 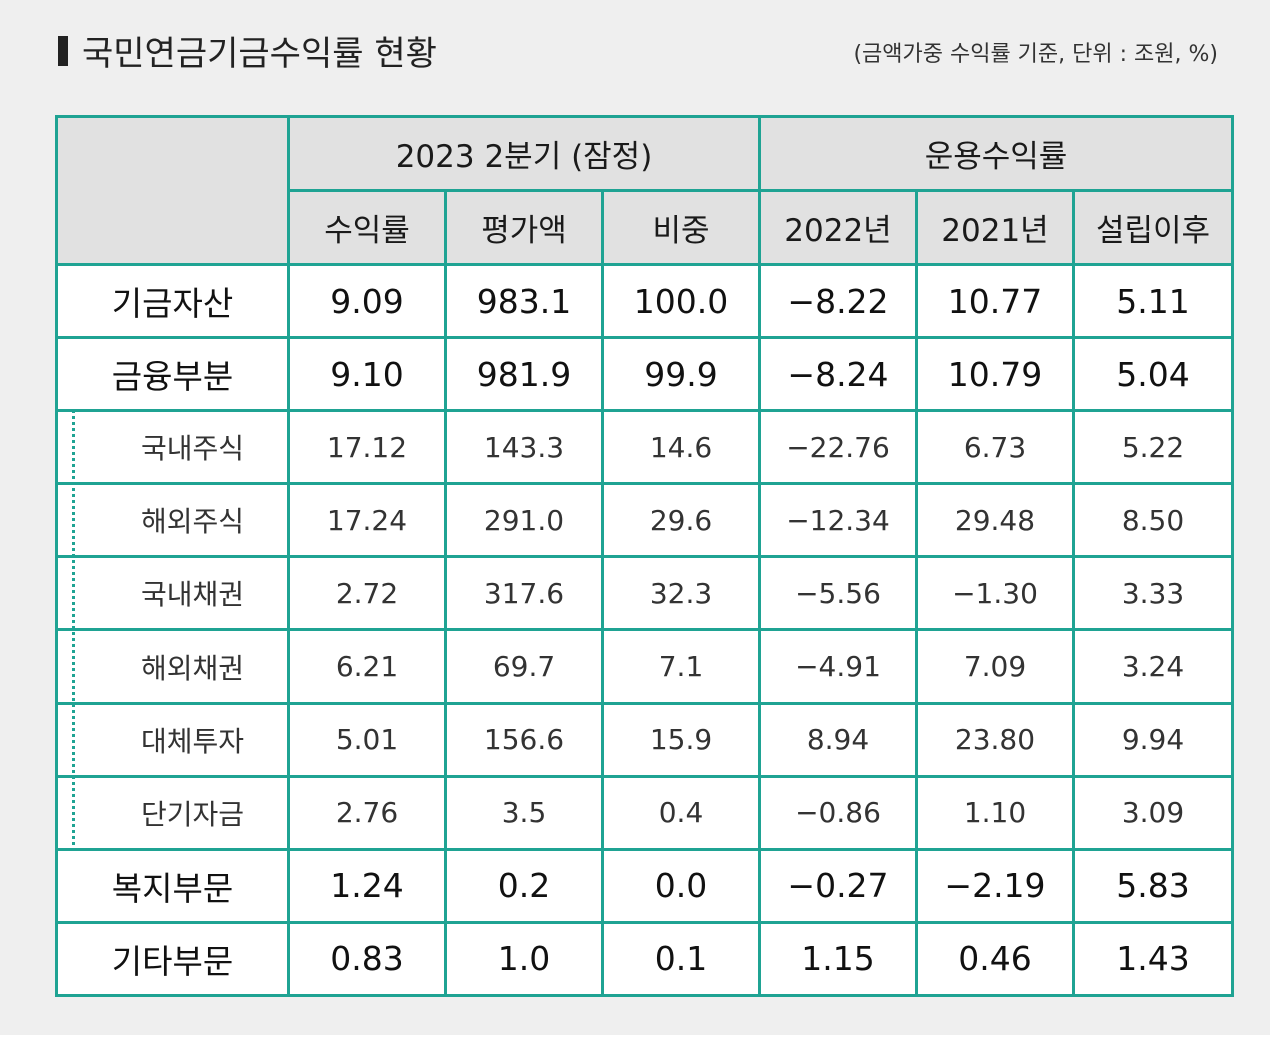 I want to click on table-cell: 8.50, so click(x=1153, y=520).